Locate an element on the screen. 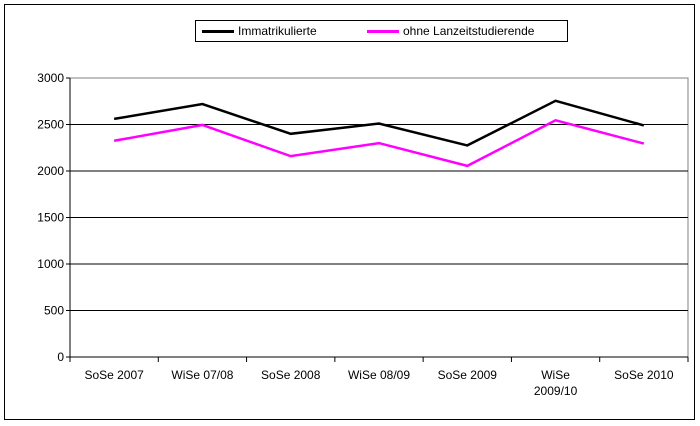 The image size is (700, 426). legend-label-ohne-lanzeitstudierende: ohne Lanzeitstudierende is located at coordinates (469, 31).